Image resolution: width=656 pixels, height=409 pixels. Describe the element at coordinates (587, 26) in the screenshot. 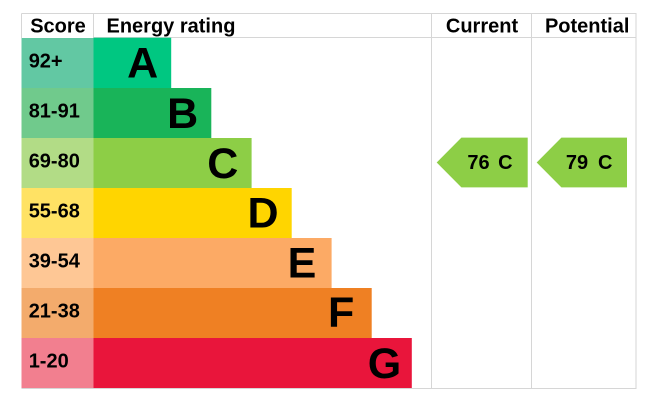

I see `svg-text: Potential` at that location.